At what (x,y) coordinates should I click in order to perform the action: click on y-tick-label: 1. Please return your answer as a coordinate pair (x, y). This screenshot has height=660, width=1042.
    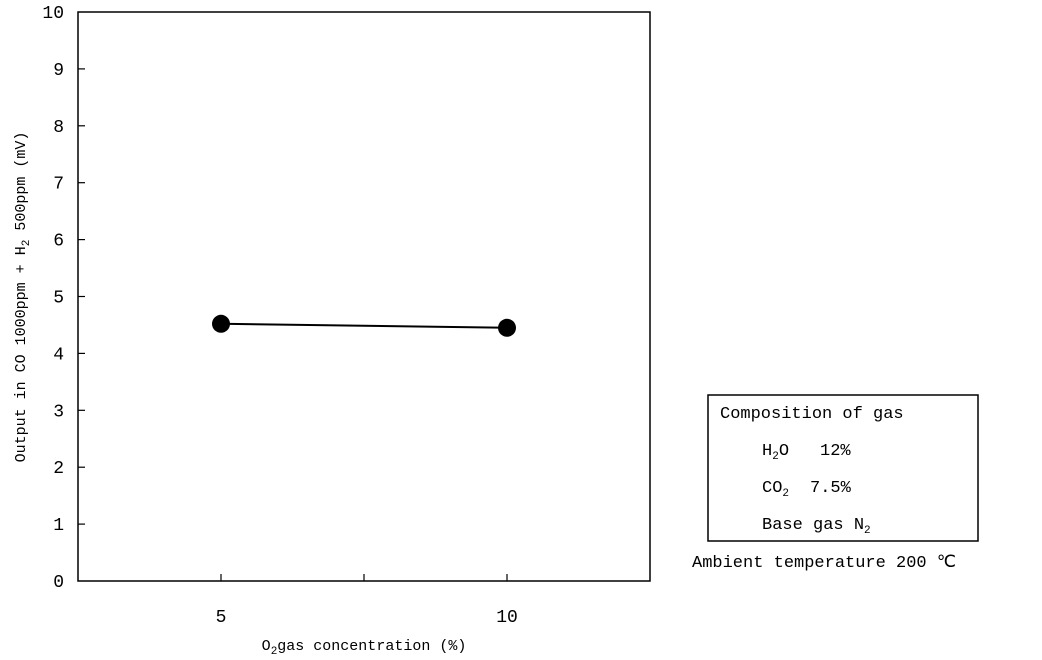
    Looking at the image, I should click on (58, 526).